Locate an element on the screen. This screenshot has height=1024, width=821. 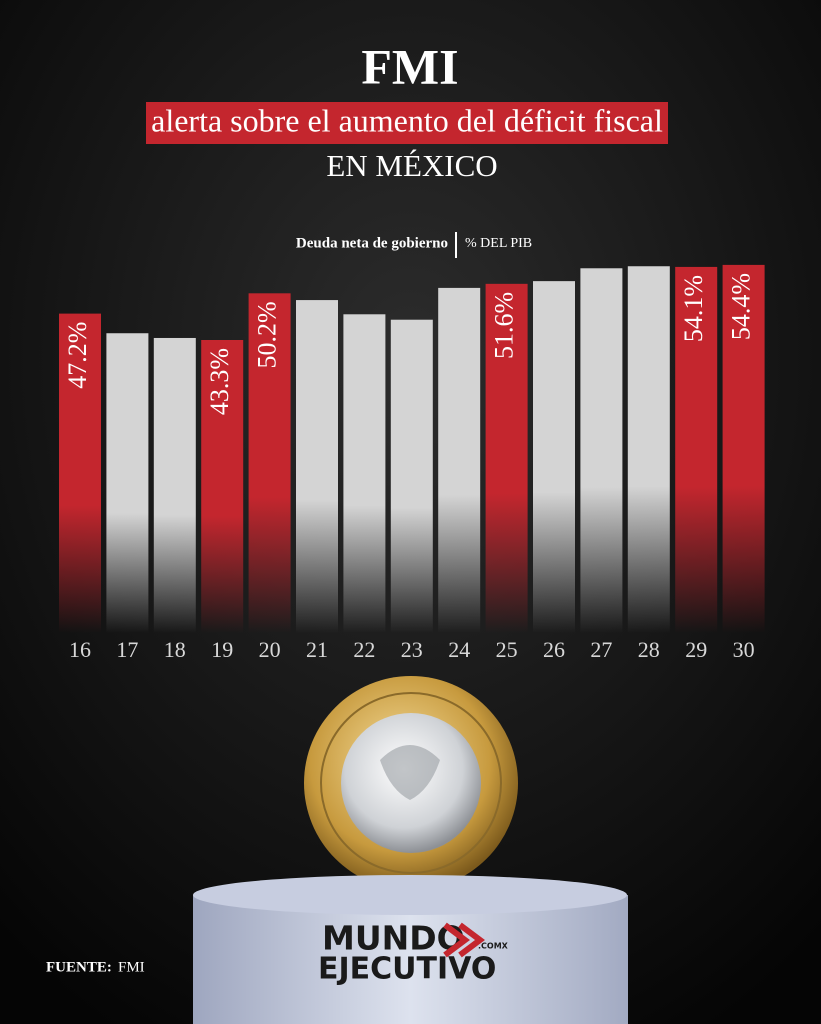
pedestal is located at coordinates (410, 949).